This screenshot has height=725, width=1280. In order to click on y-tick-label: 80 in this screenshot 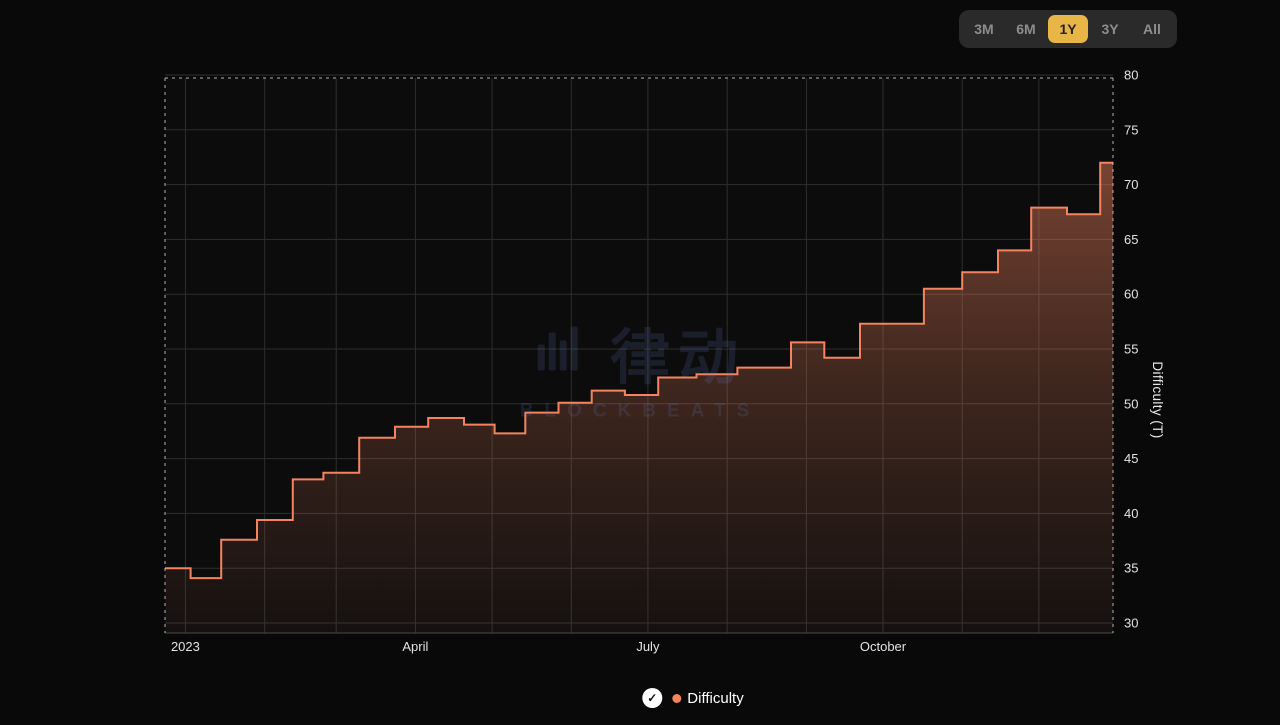, I will do `click(1131, 75)`.